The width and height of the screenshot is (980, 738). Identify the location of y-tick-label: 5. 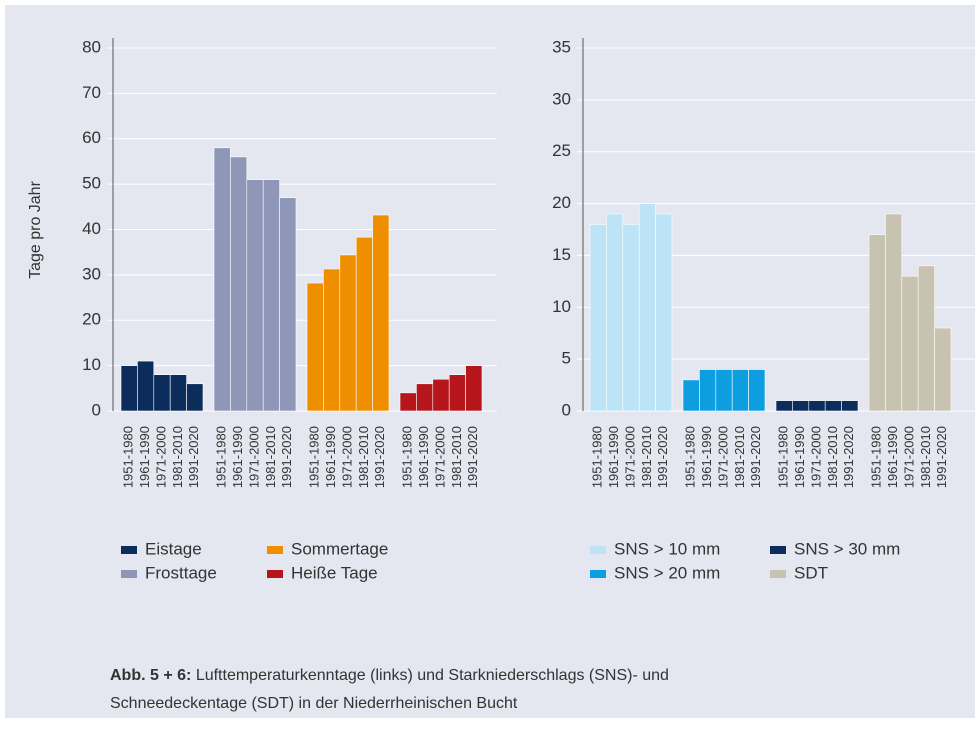
(566, 358).